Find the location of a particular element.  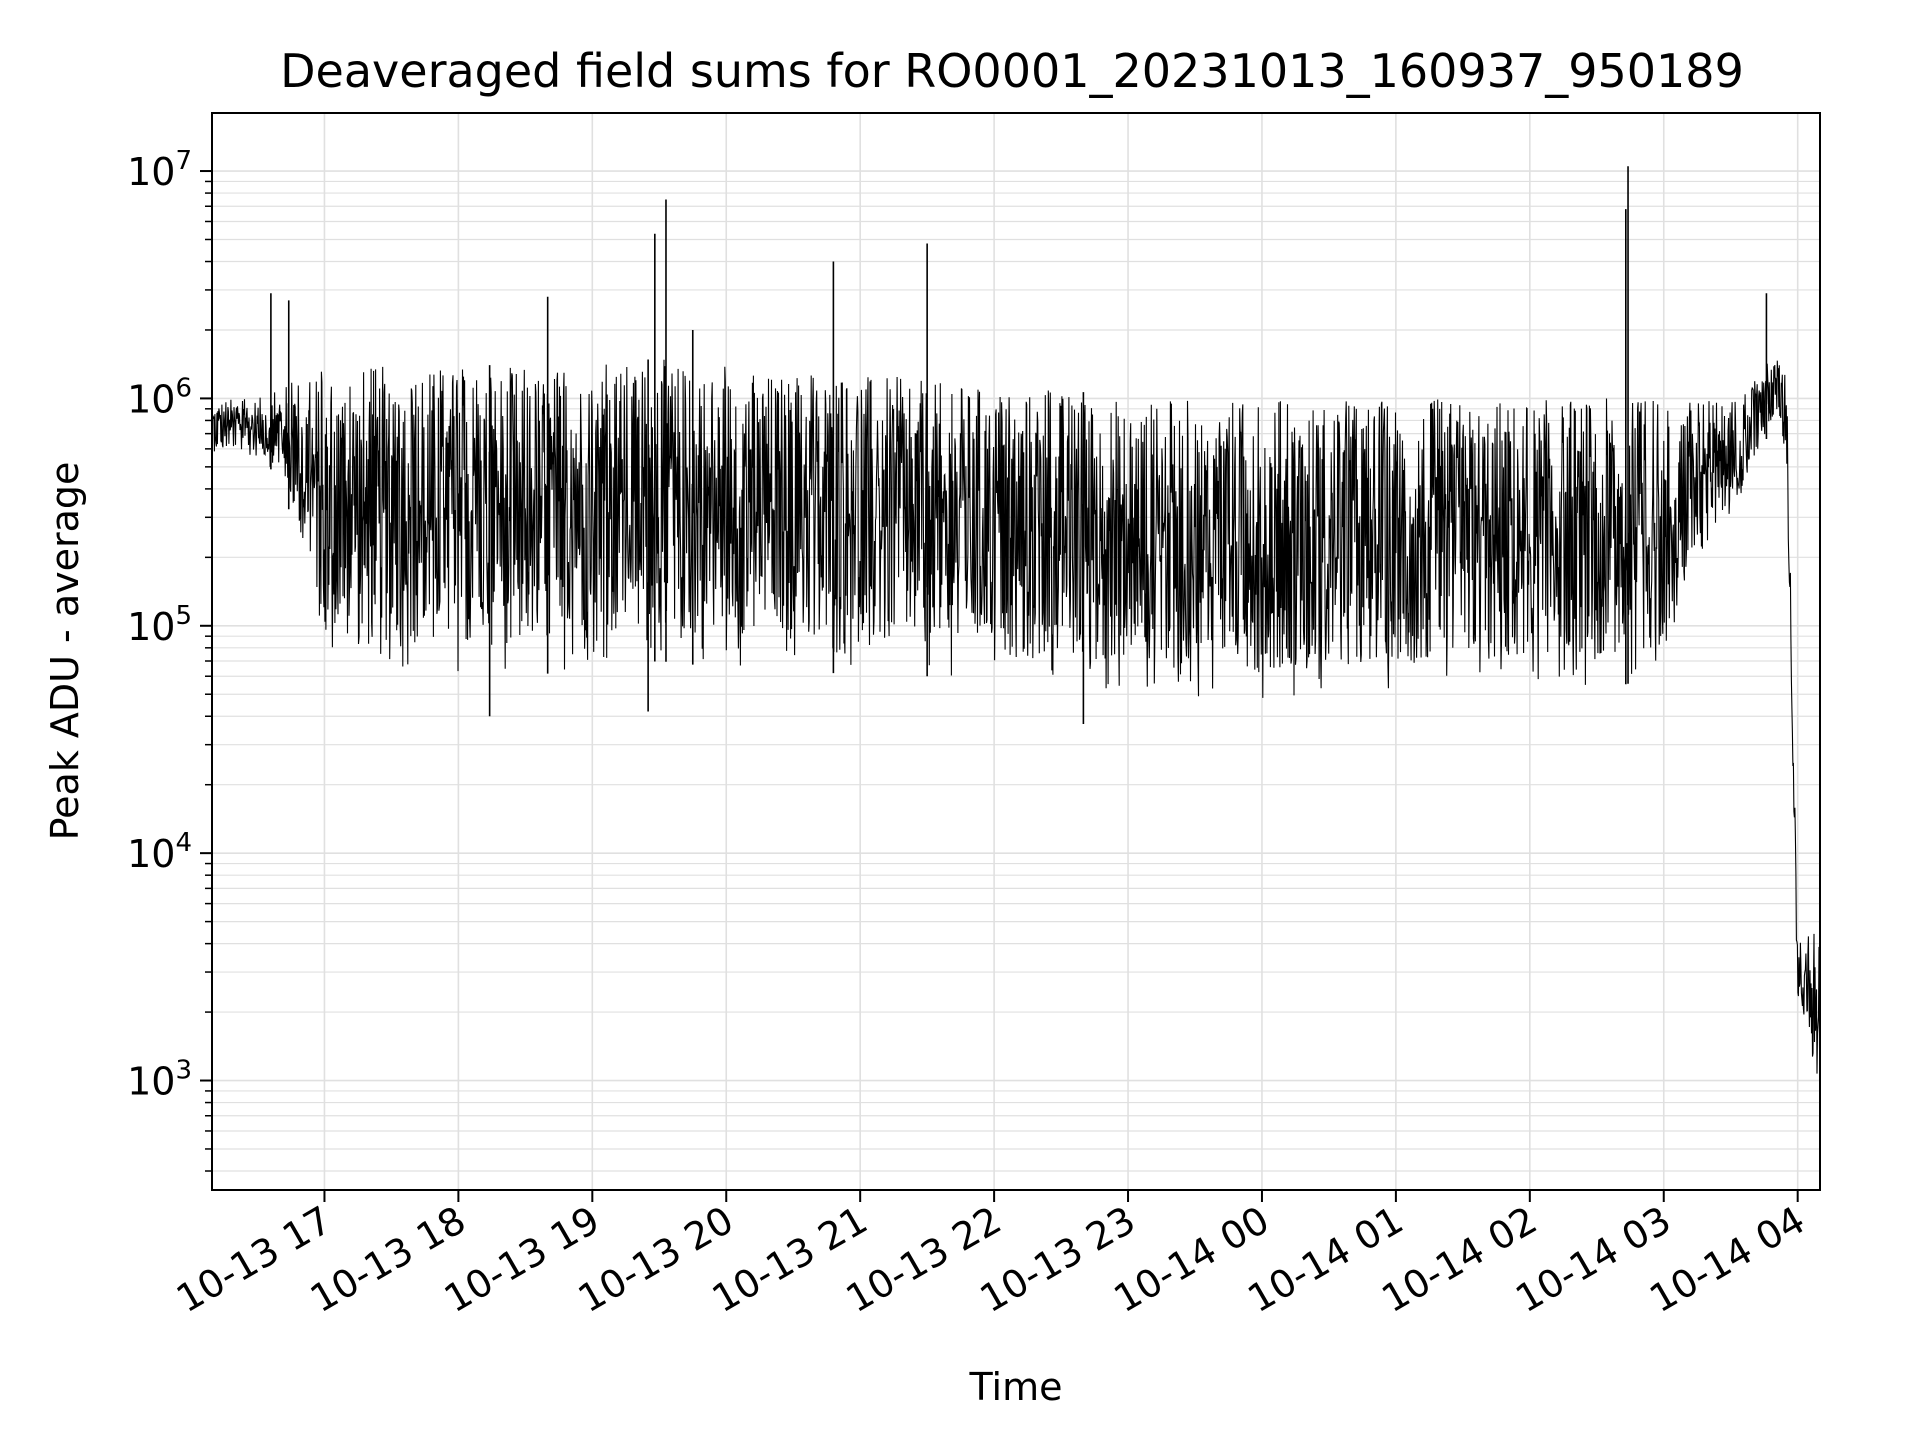

y-tick-label: 104 is located at coordinates (159, 852).